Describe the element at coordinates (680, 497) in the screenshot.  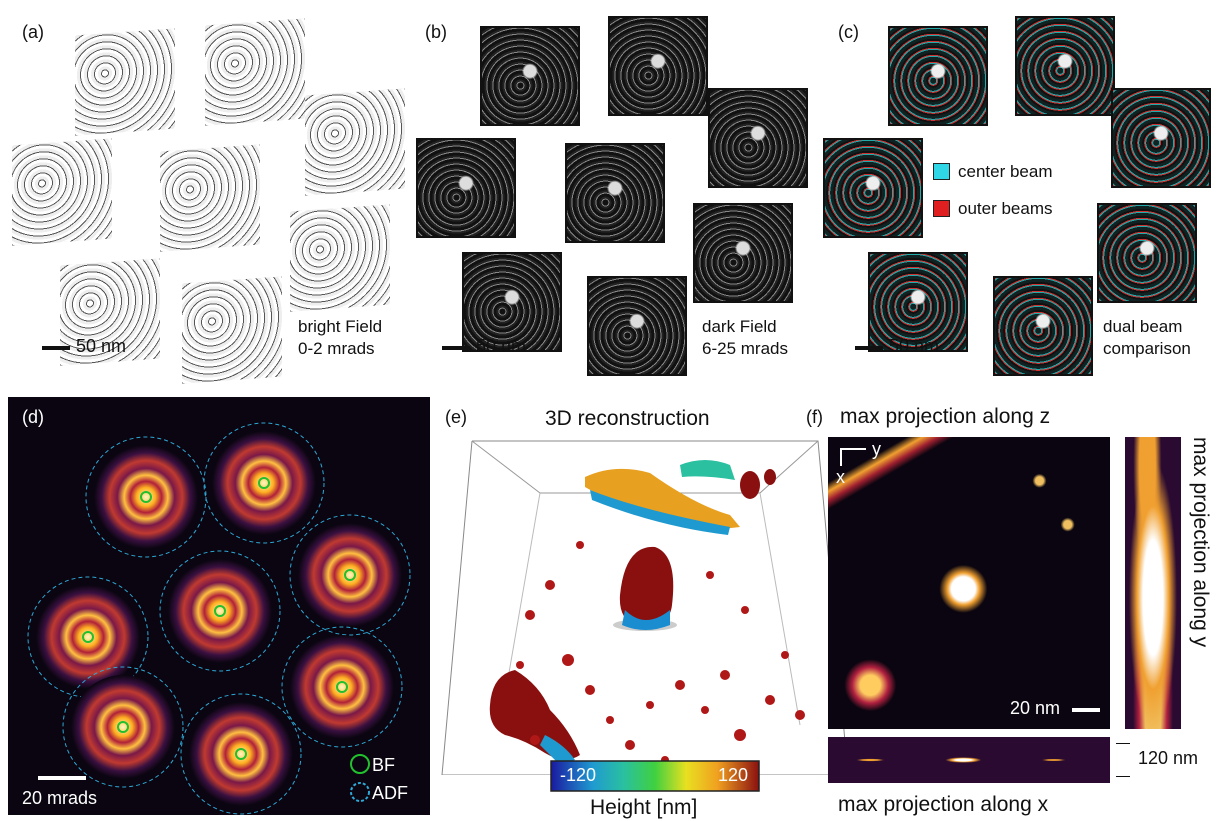
I see `ridge-cluster` at that location.